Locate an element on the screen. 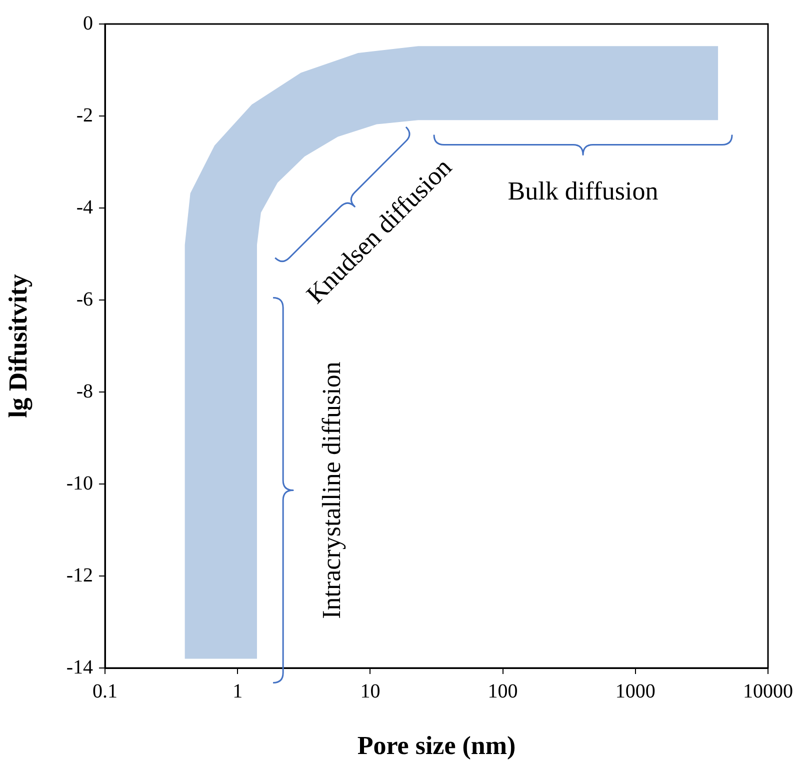  annotation: Intracrystalline diffusion is located at coordinates (331, 490).